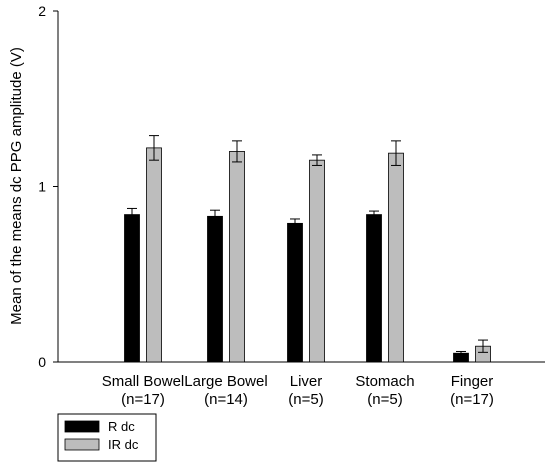 This screenshot has height=464, width=554. I want to click on legend-label: IR dc, so click(123, 444).